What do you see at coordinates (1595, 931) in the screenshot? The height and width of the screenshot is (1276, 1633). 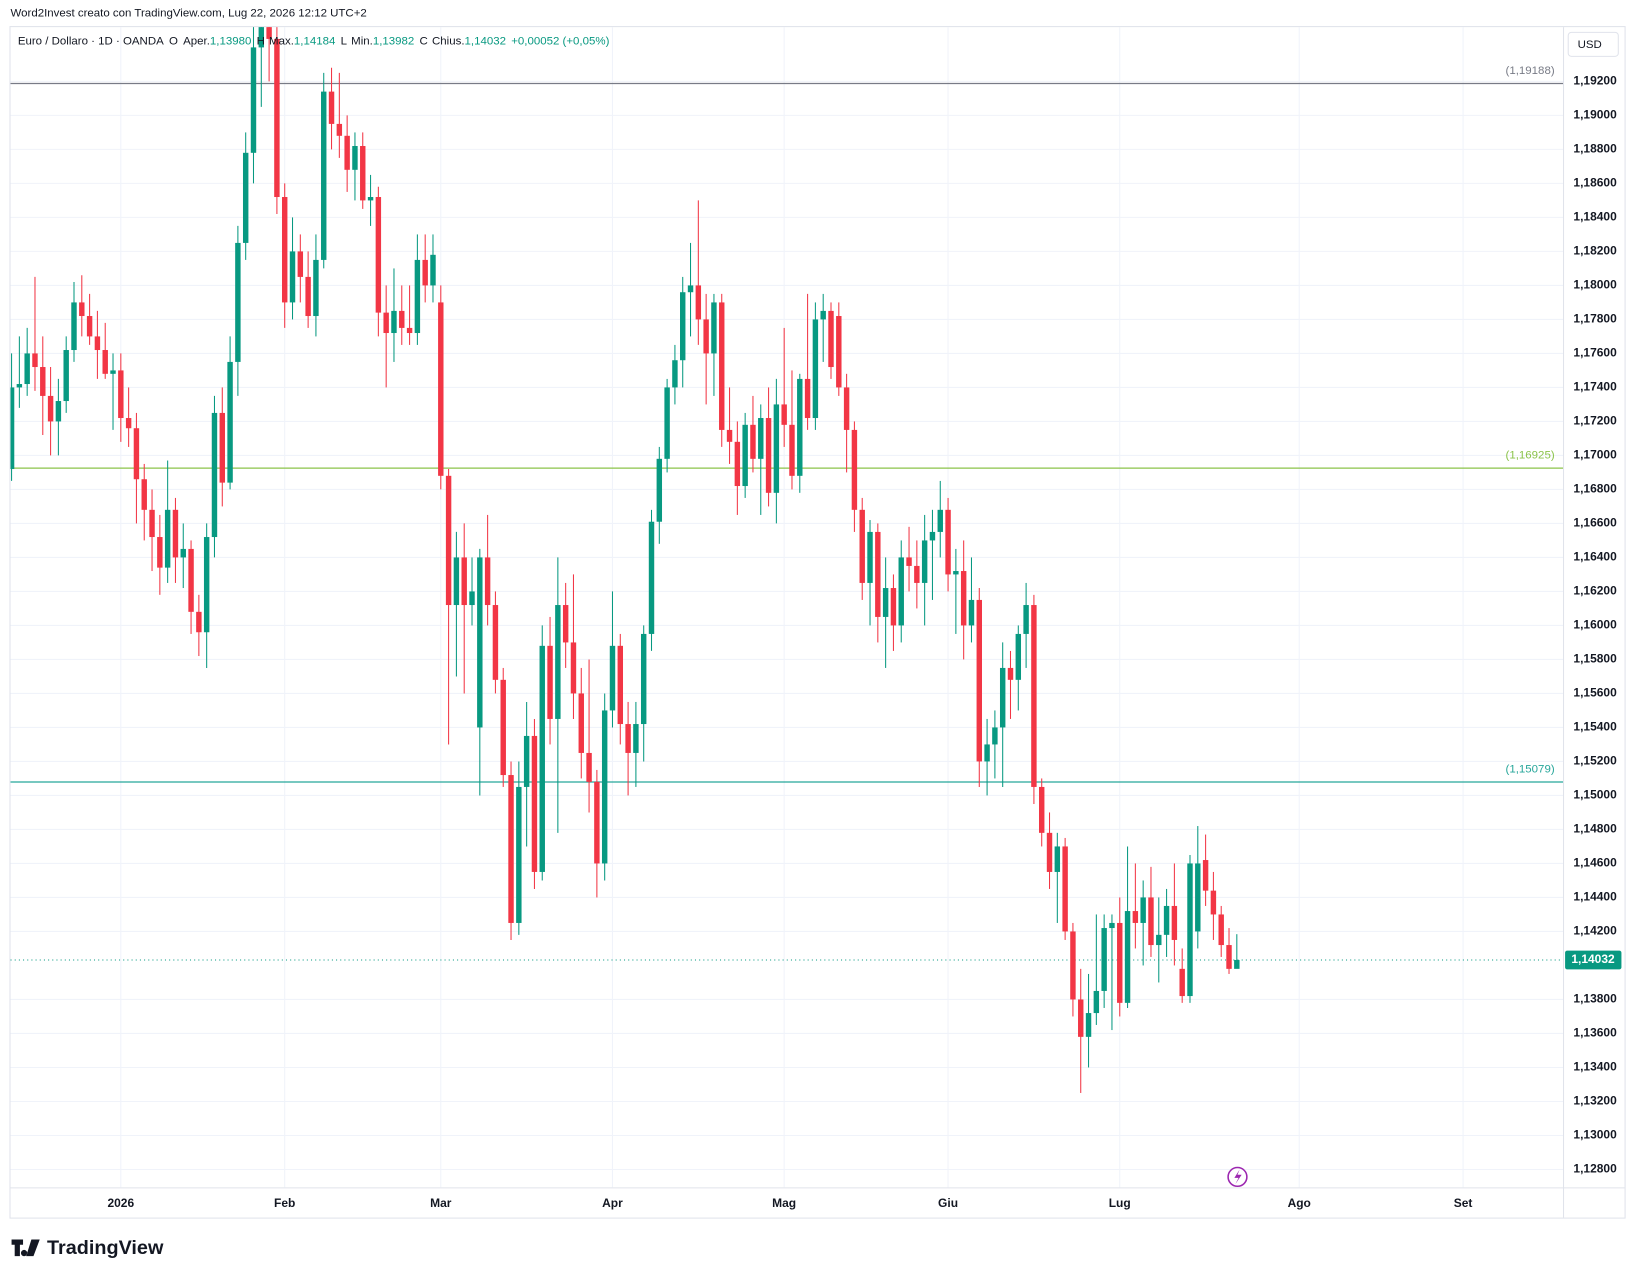 I see `y-tick-label: 1,14200` at bounding box center [1595, 931].